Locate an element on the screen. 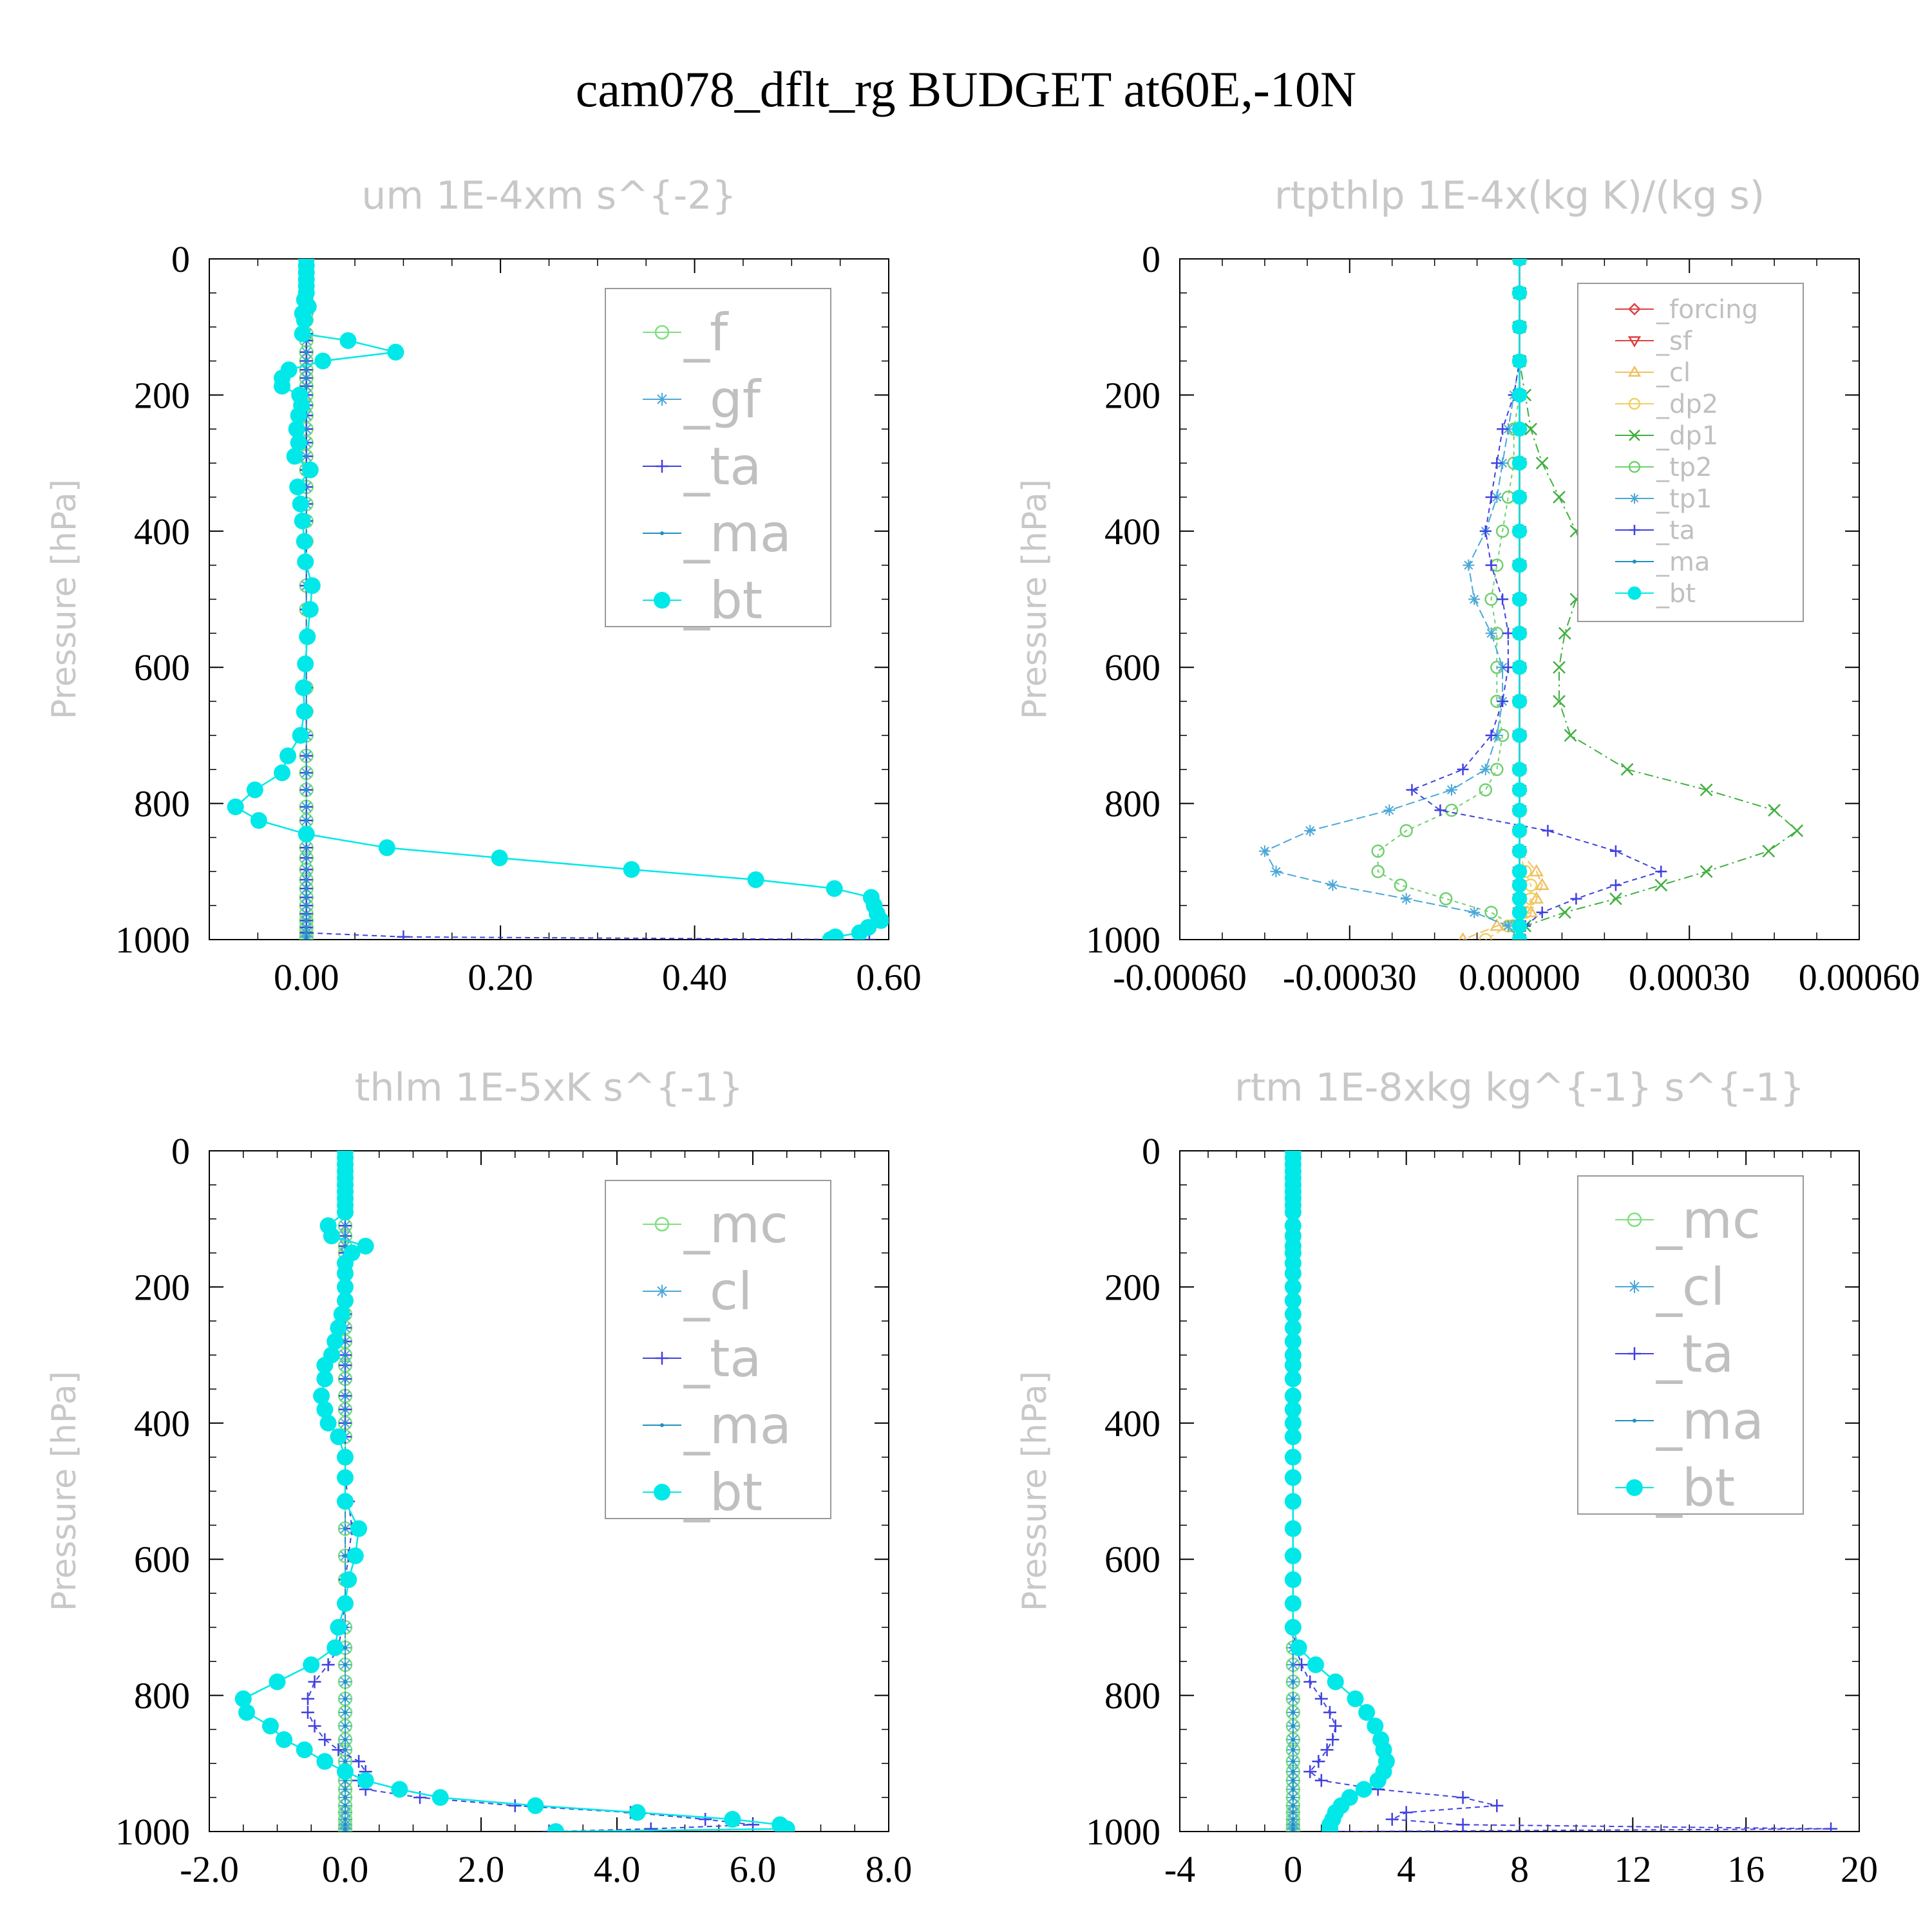 This screenshot has height=1932, width=1932. series-bt is located at coordinates (1339, 1492).